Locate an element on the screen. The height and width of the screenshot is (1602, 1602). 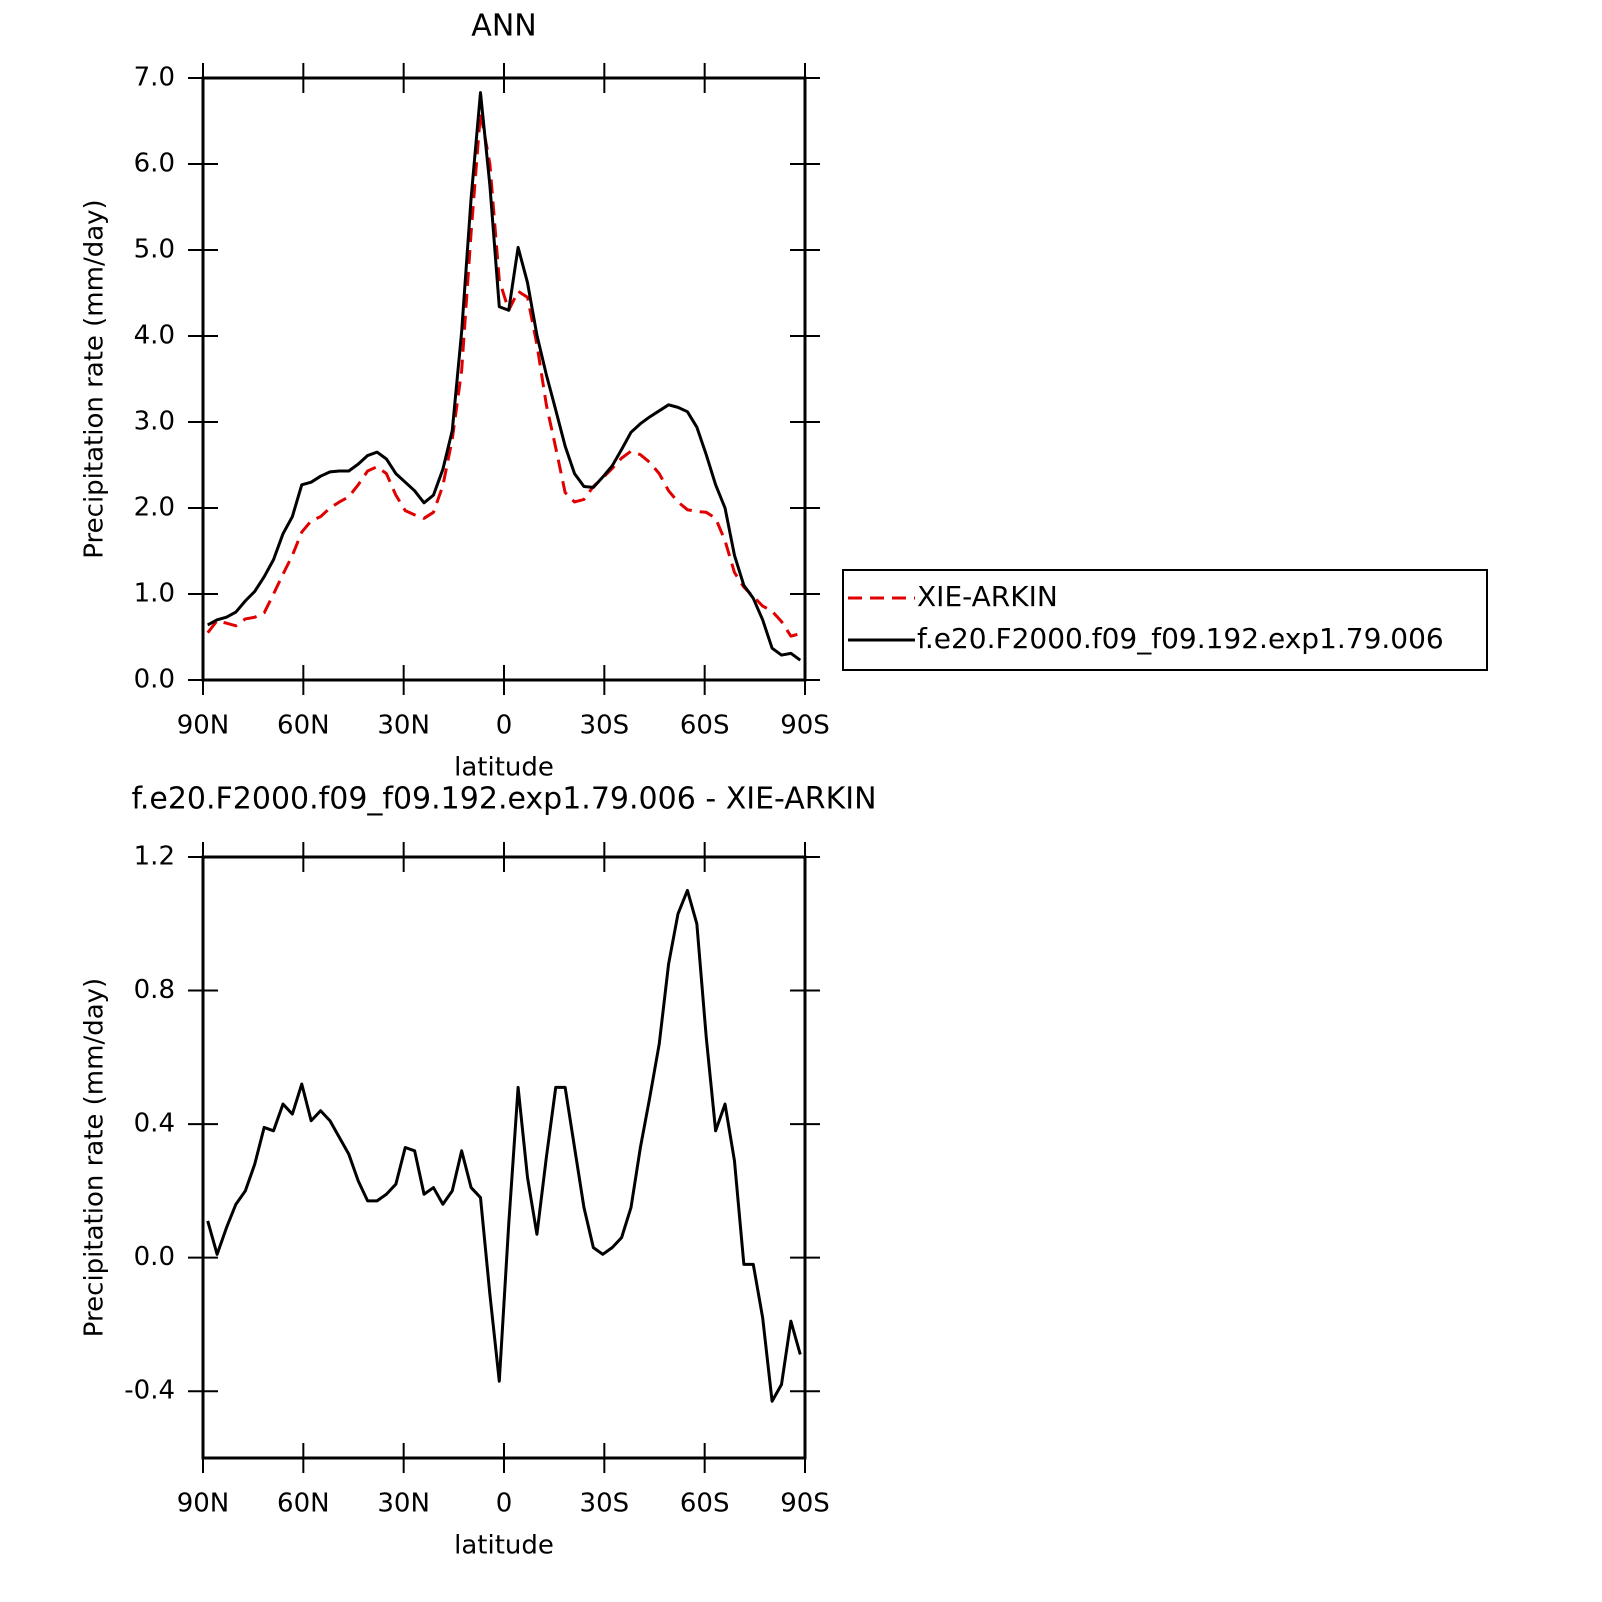
y-tick-label: 6.0 is located at coordinates (154, 164).